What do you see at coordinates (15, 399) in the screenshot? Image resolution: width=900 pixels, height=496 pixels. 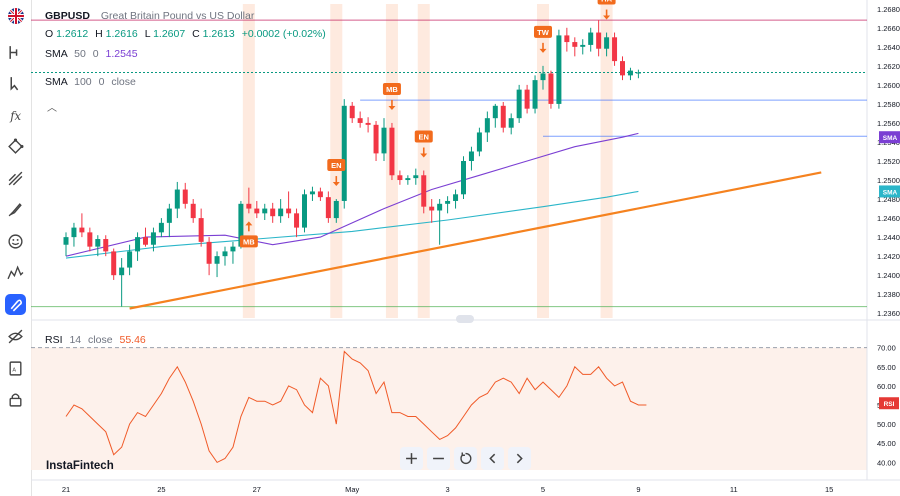 I see `lock-icon` at bounding box center [15, 399].